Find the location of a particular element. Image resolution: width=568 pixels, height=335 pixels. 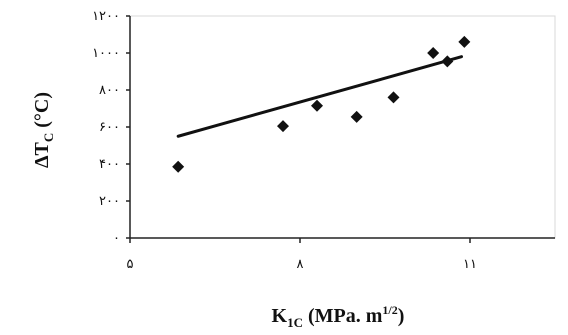

y-tick-label: ۶۰۰ is located at coordinates (109, 127).